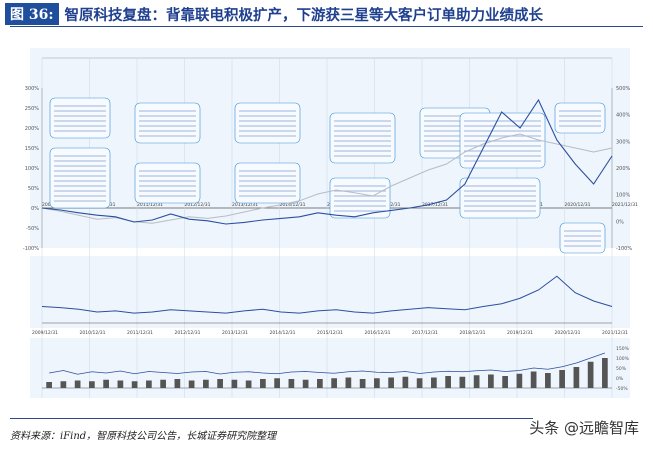 The width and height of the screenshot is (653, 449). I want to click on left-tick-label: 50%, so click(33, 189).